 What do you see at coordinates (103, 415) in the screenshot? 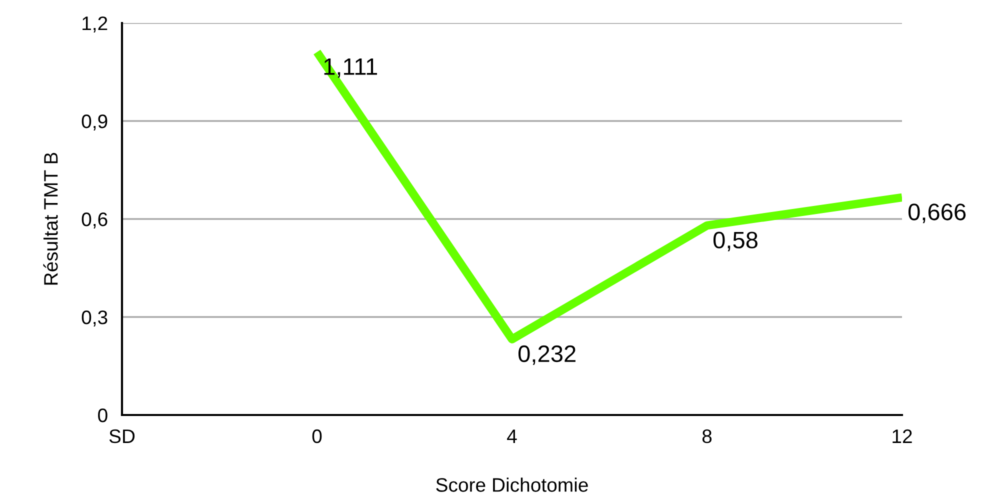
I see `y-tick-label: 0` at bounding box center [103, 415].